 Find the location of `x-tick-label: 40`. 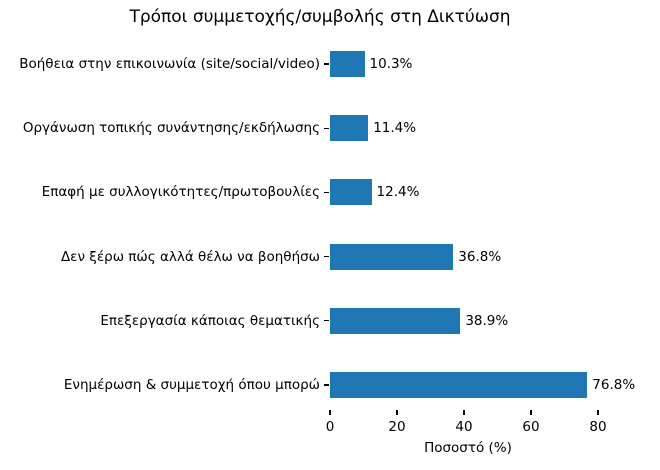

x-tick-label: 40 is located at coordinates (464, 427).